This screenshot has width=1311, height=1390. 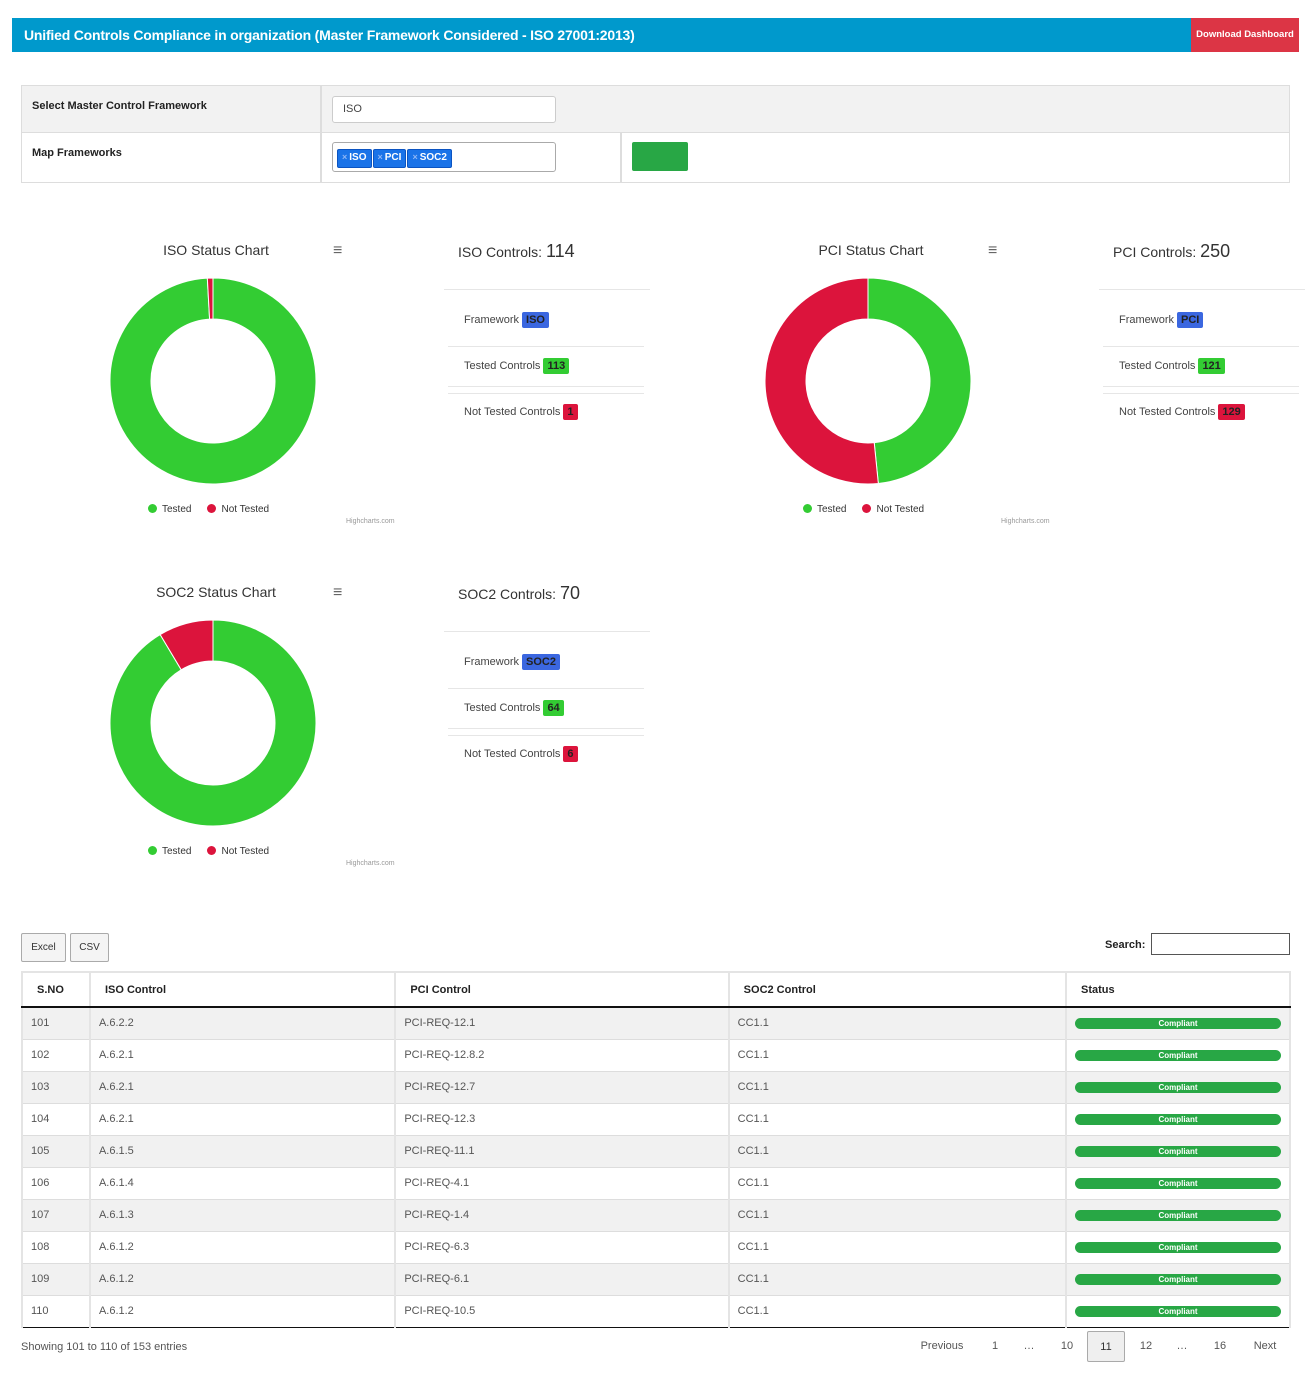 I want to click on column-header-status: Status, so click(x=1178, y=989).